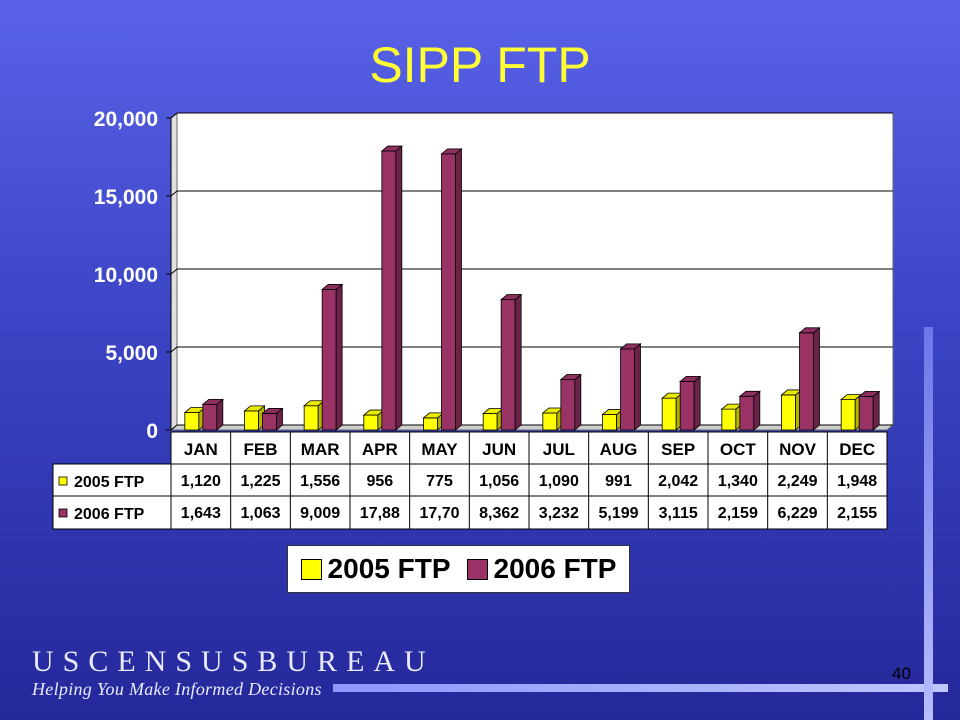 This screenshot has width=960, height=720. Describe the element at coordinates (612, 419) in the screenshot. I see `bar-2005-aug` at that location.